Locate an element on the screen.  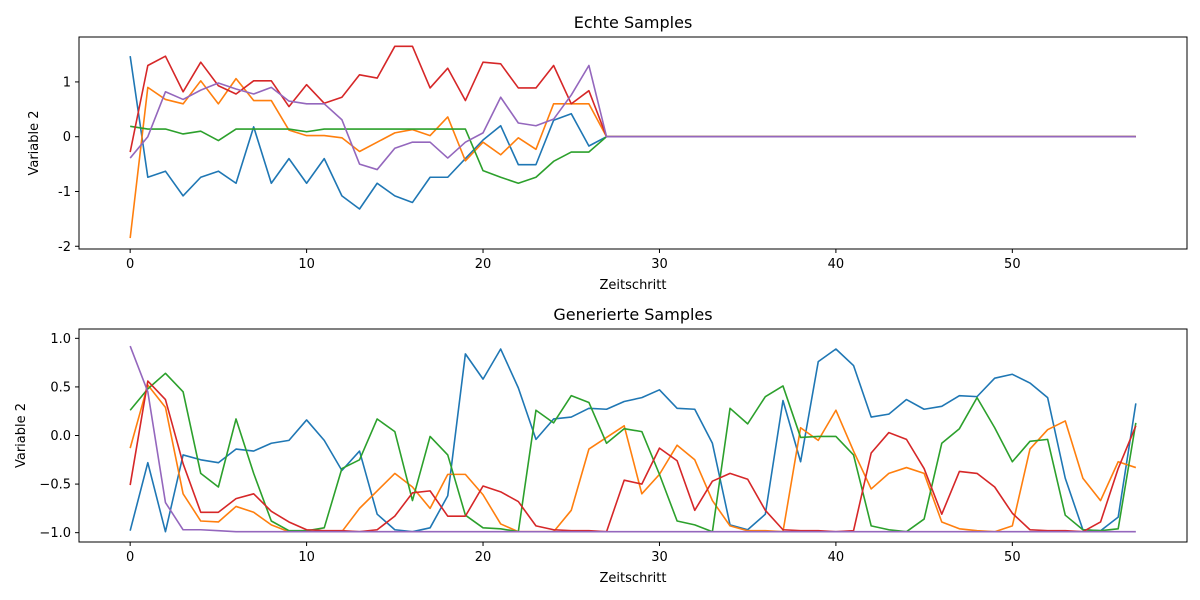
y-tick-label: 1.0 is located at coordinates (60, 339).